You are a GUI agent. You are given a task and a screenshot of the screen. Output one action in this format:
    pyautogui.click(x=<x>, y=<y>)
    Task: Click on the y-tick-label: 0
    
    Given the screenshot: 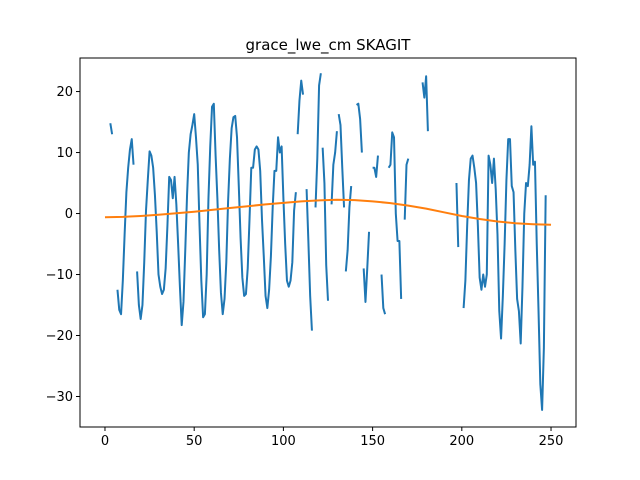 What is the action you would take?
    pyautogui.click(x=69, y=214)
    